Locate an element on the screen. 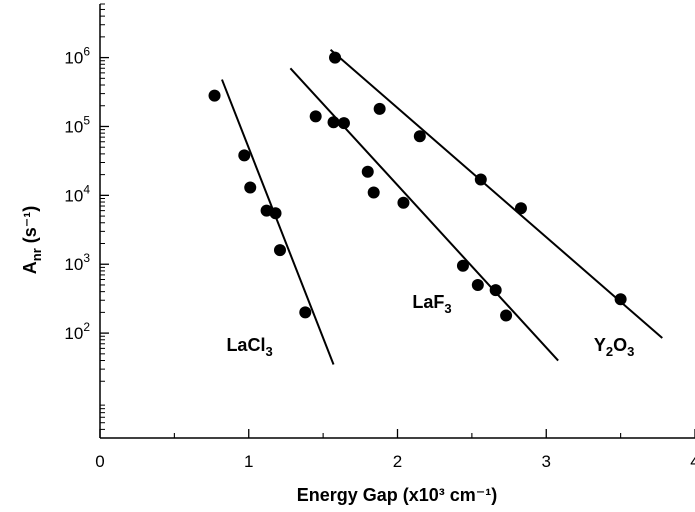  y-tick-label-exponent: 6 is located at coordinates (86, 52).